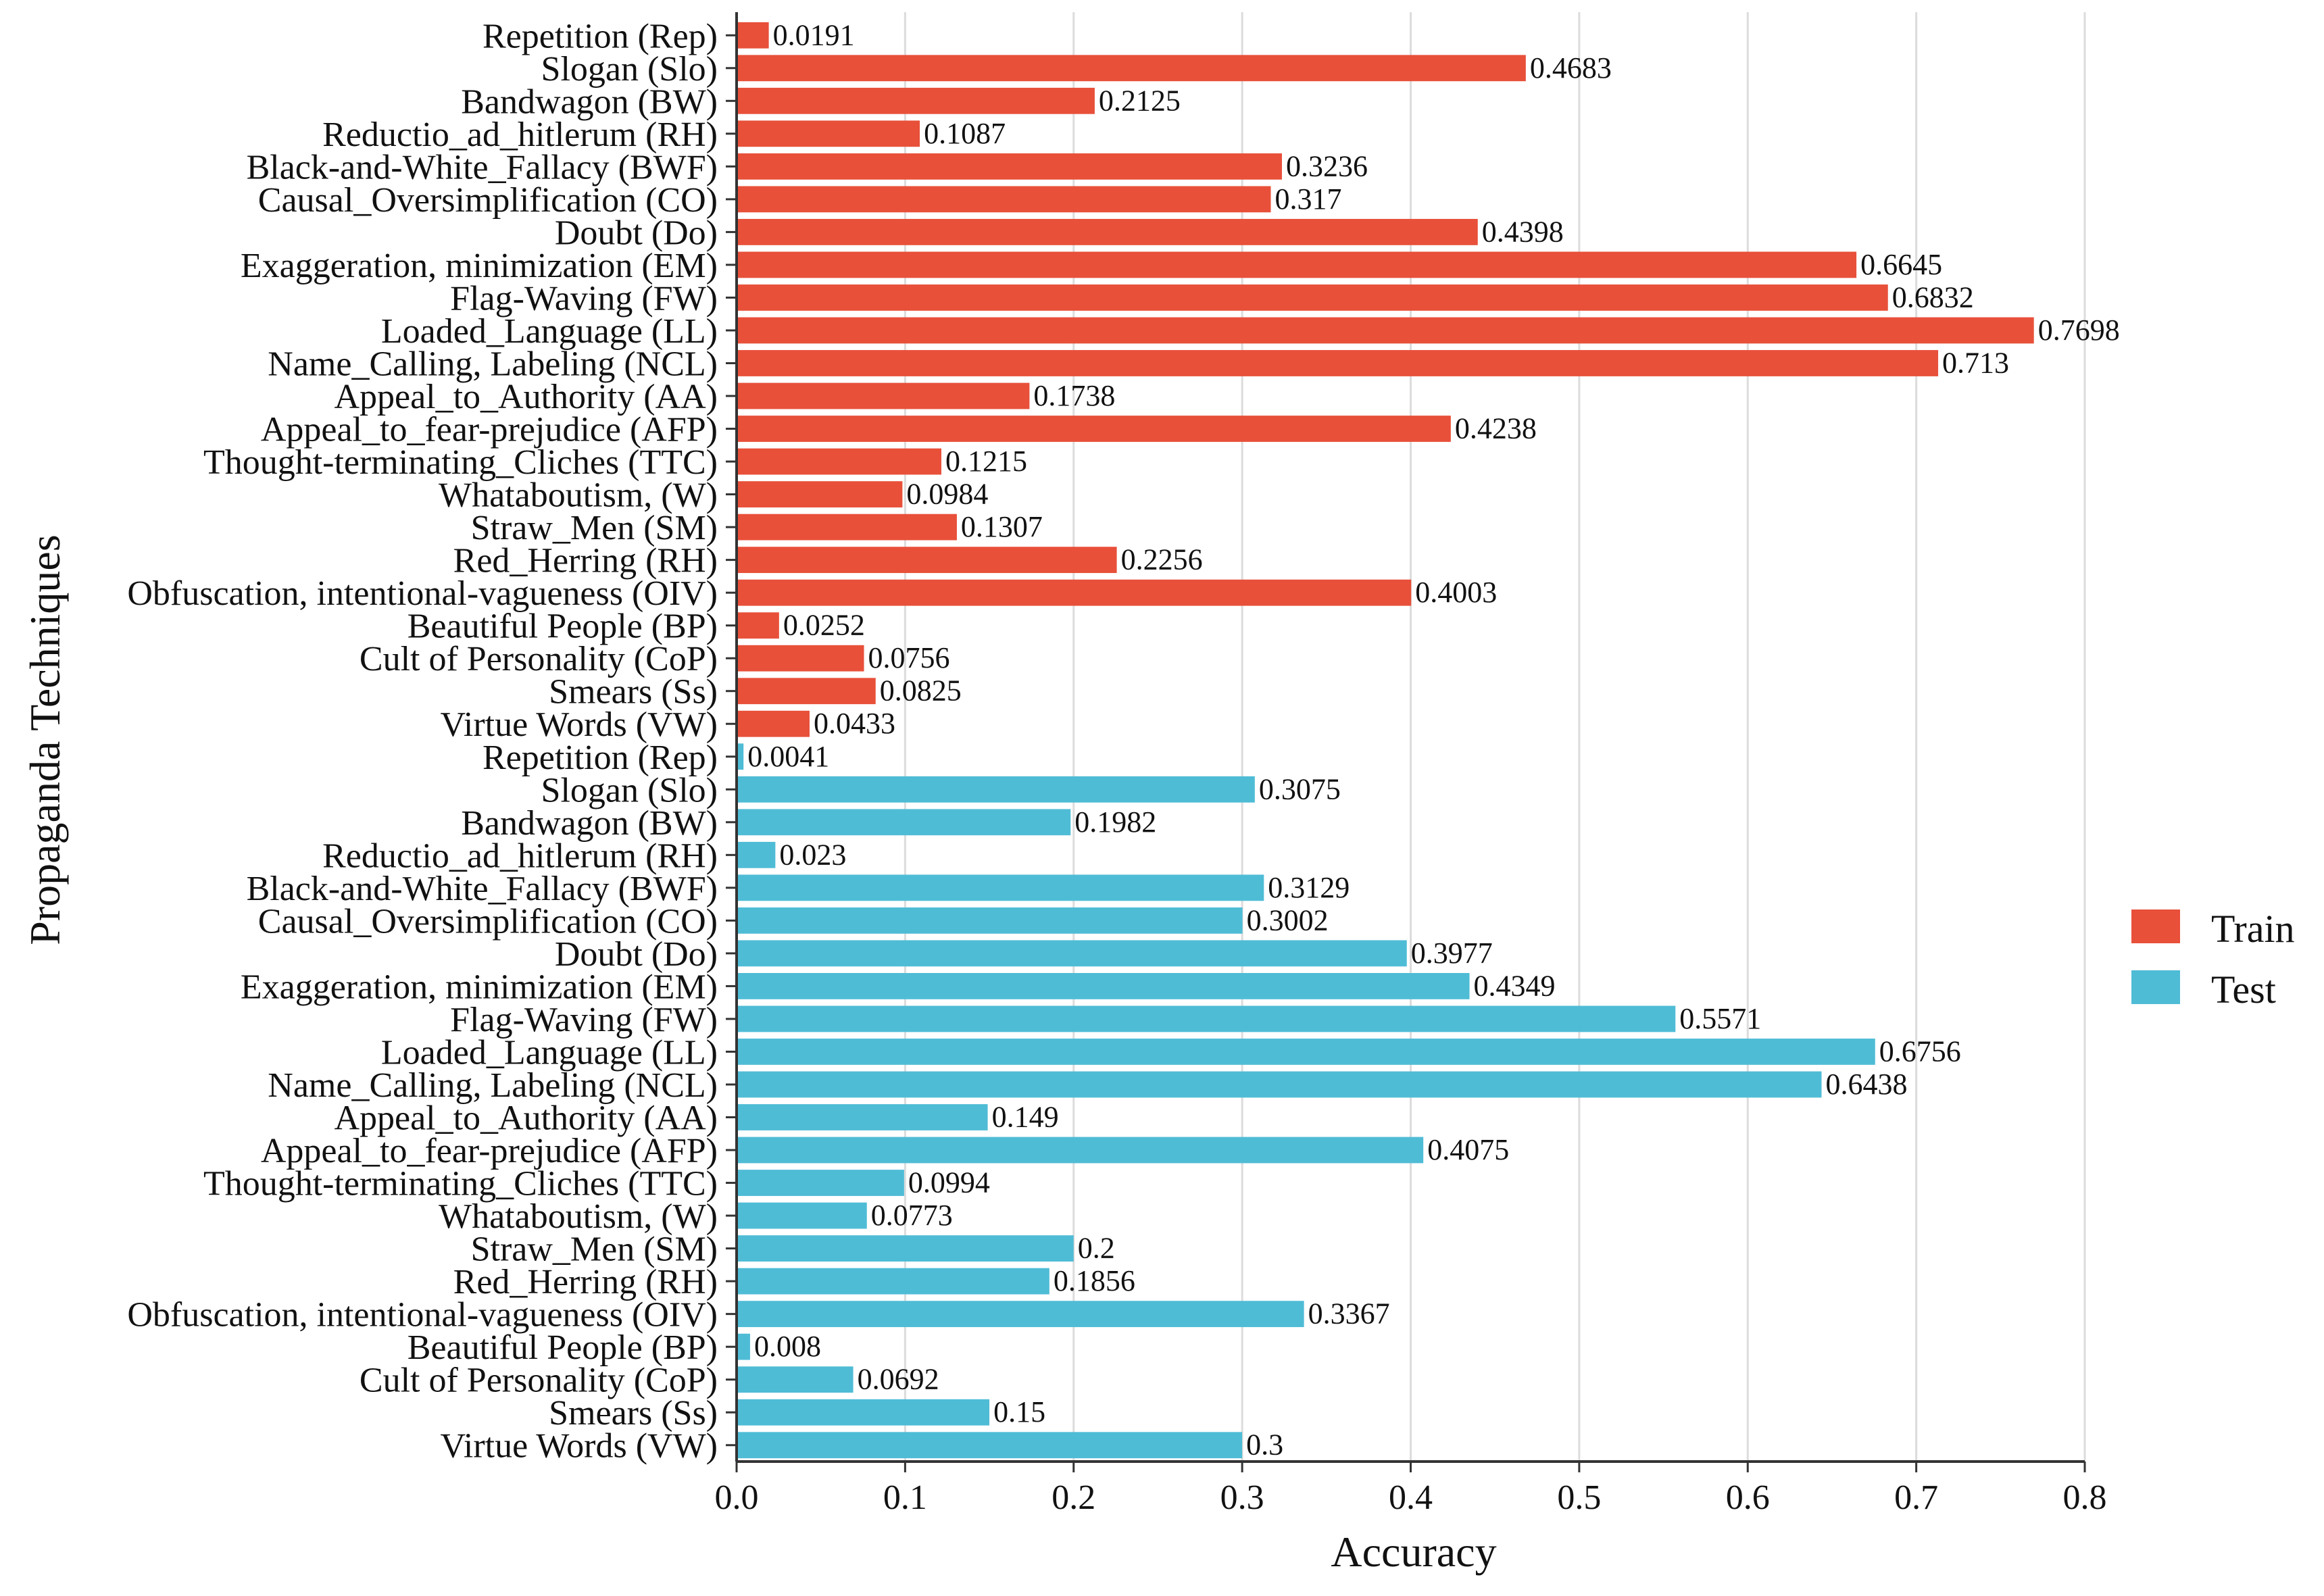  Describe the element at coordinates (909, 658) in the screenshot. I see `bar-value-label: 0.0756` at that location.